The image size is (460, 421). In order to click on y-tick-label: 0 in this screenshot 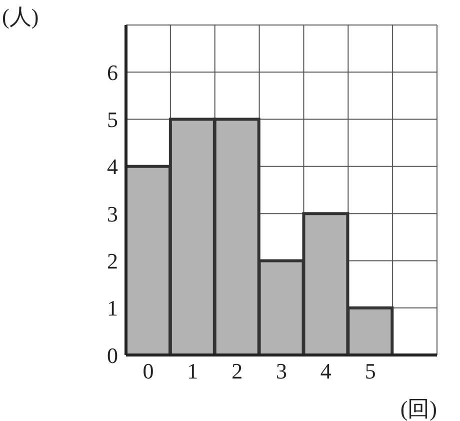, I will do `click(112, 355)`.